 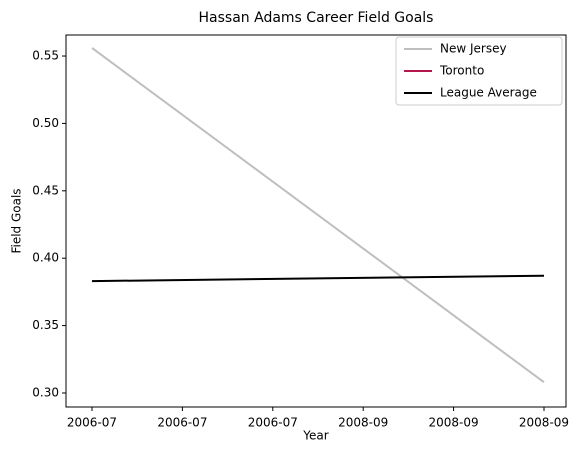 What do you see at coordinates (488, 93) in the screenshot?
I see `legend-label: League Average` at bounding box center [488, 93].